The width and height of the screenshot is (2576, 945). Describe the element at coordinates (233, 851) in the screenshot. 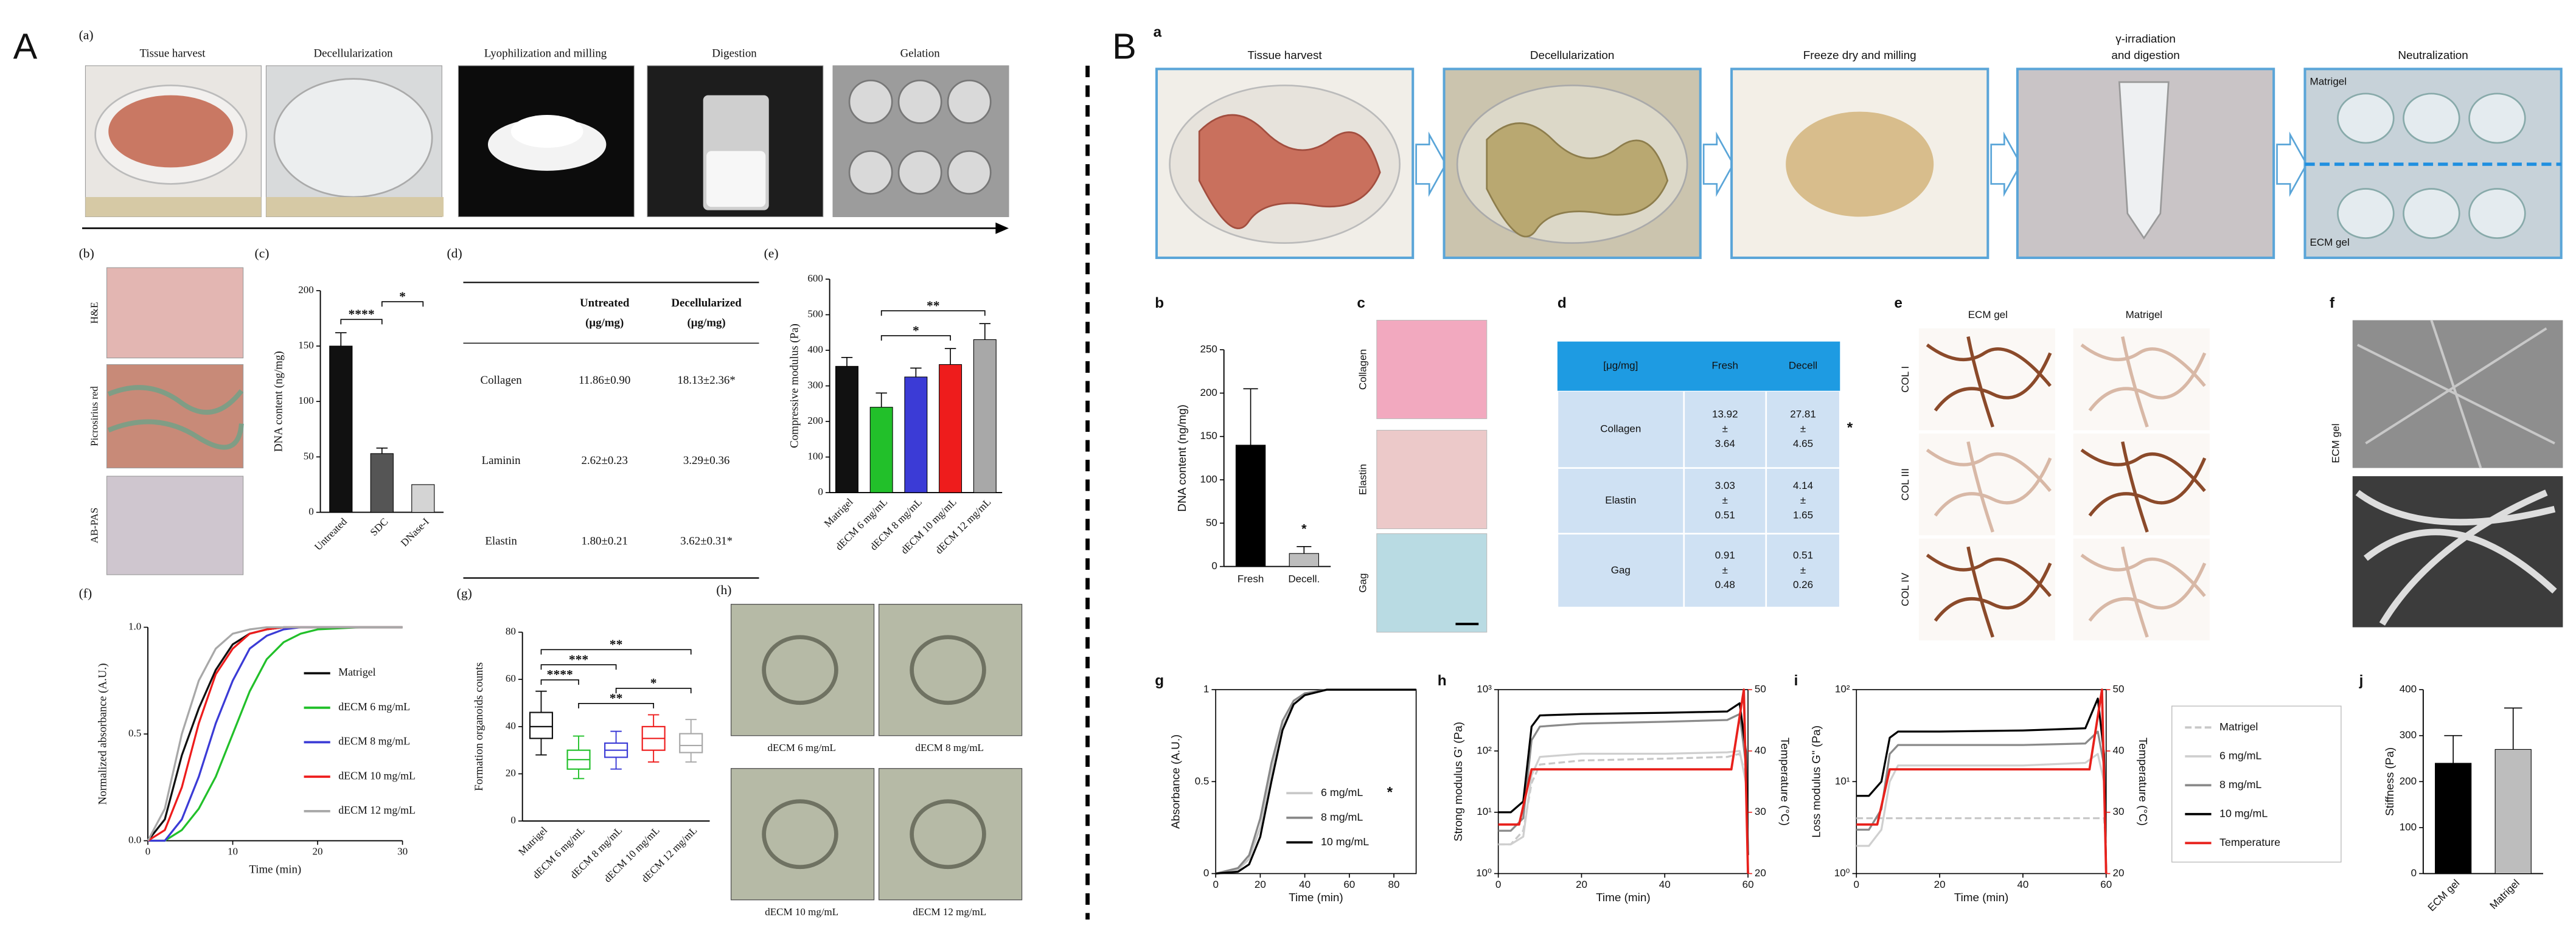

I see `x-tick-label: 10` at that location.